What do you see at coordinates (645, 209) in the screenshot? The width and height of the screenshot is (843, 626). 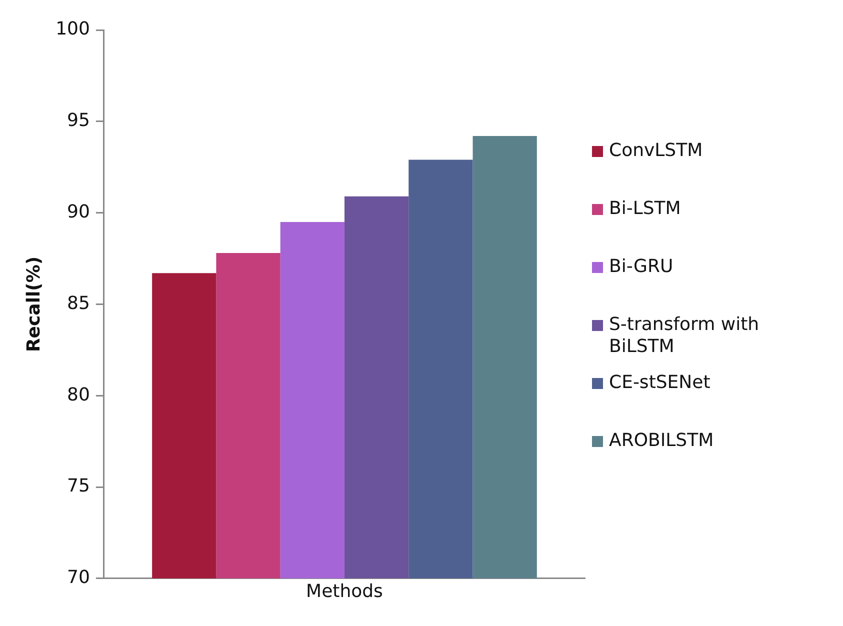 I see `legend-label: Bi-LSTM` at bounding box center [645, 209].